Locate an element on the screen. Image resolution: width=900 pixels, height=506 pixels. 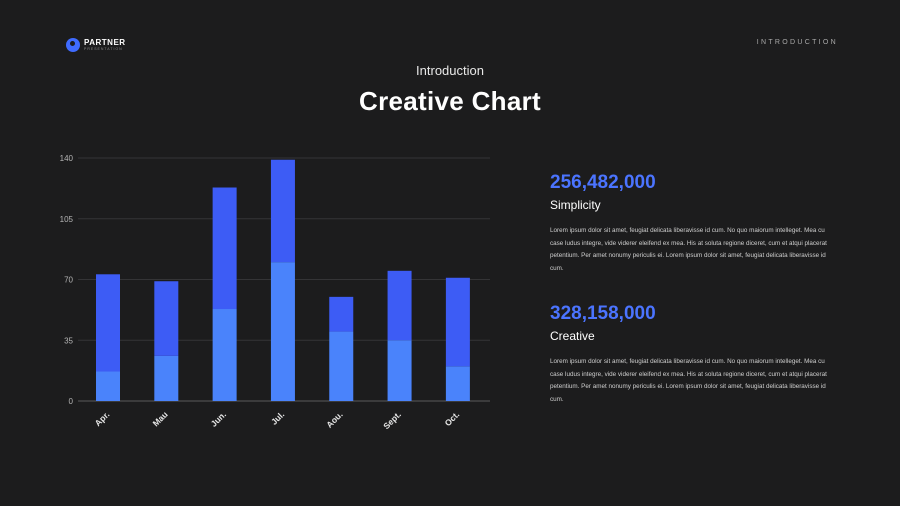
x-tick-label: Mau is located at coordinates (160, 418).